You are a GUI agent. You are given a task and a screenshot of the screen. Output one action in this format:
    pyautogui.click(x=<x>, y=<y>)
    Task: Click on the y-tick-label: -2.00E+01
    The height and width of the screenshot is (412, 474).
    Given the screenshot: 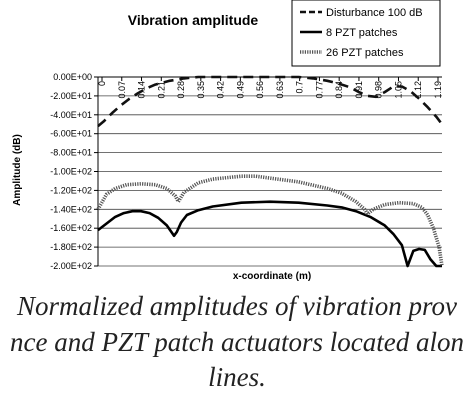 What is the action you would take?
    pyautogui.click(x=71, y=96)
    